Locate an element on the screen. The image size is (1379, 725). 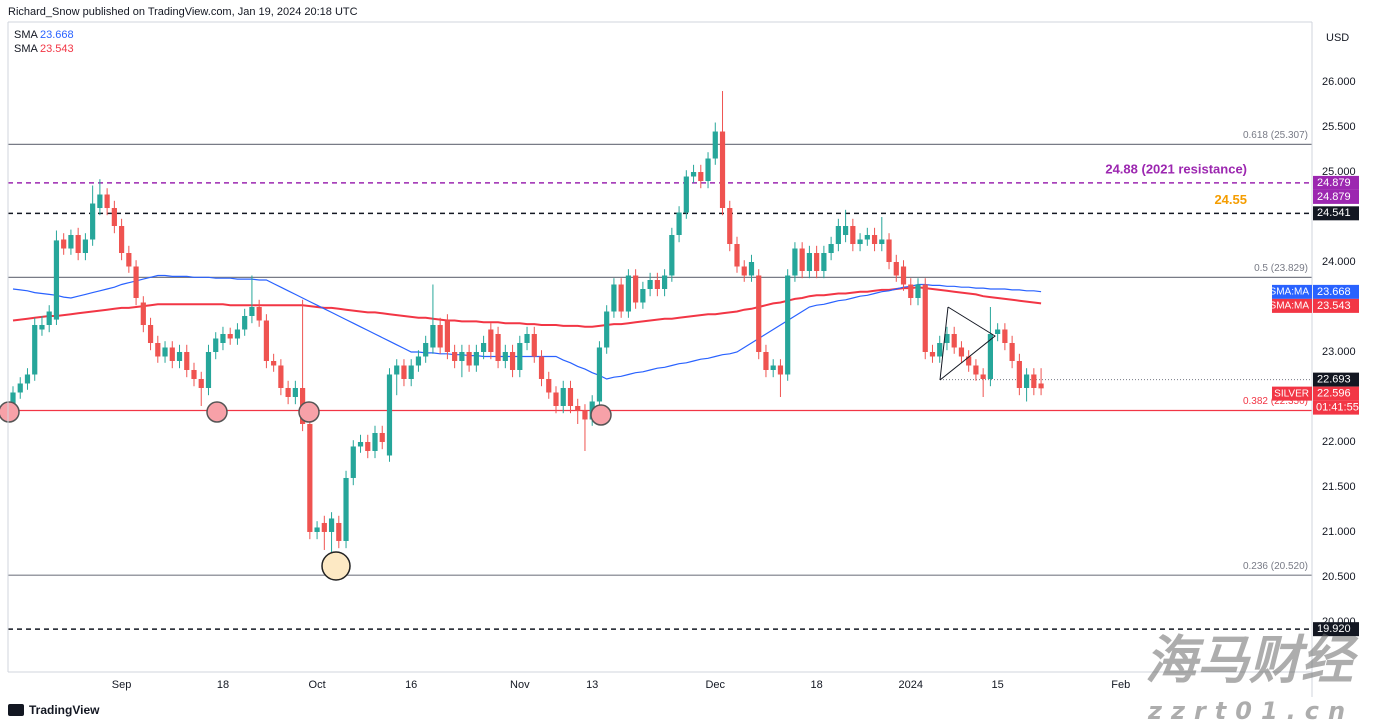
brand: TradingView is located at coordinates (64, 710).